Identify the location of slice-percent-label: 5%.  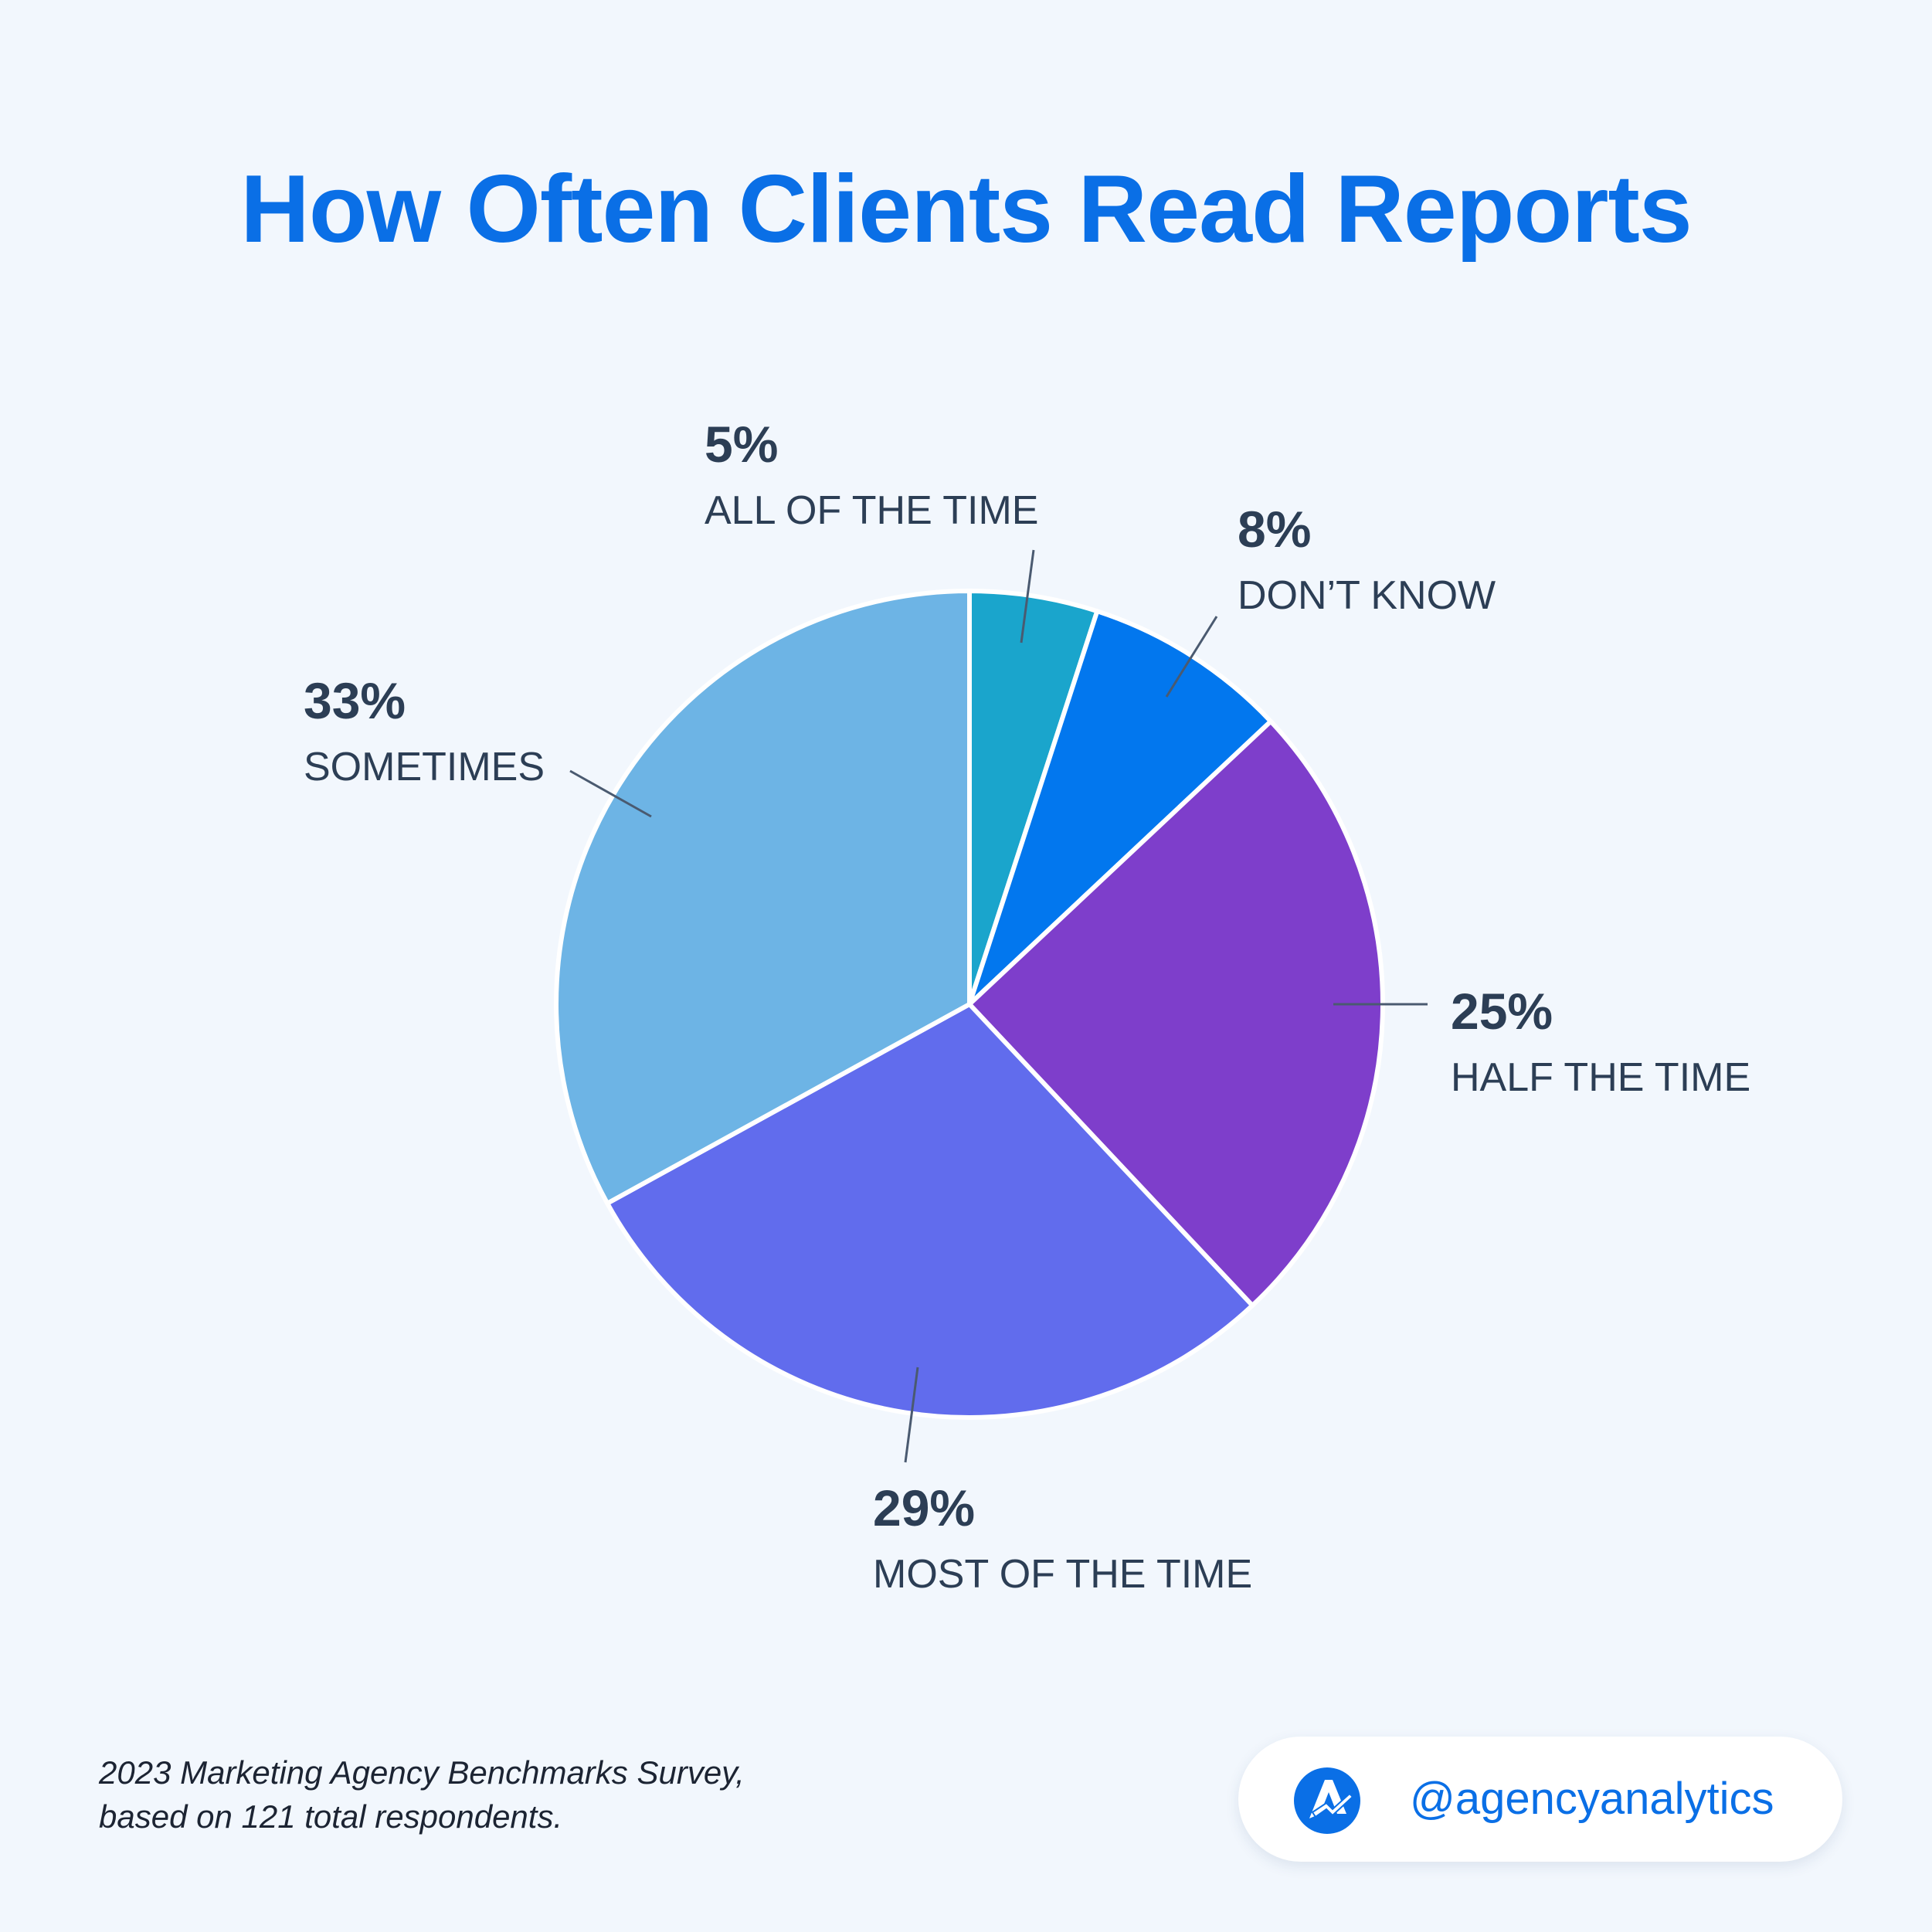
(742, 445).